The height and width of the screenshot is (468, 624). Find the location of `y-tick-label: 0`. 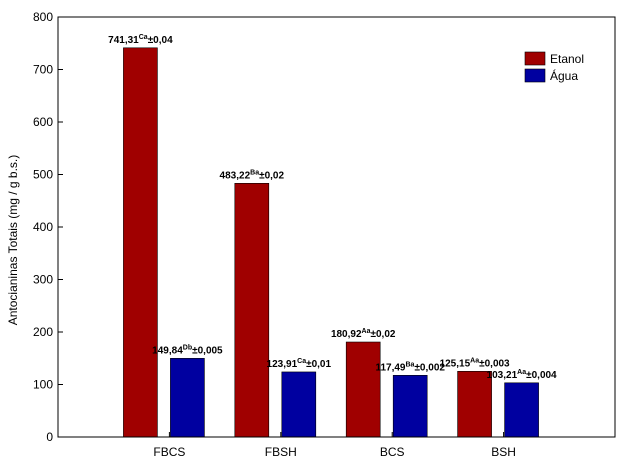

y-tick-label: 0 is located at coordinates (49, 437).